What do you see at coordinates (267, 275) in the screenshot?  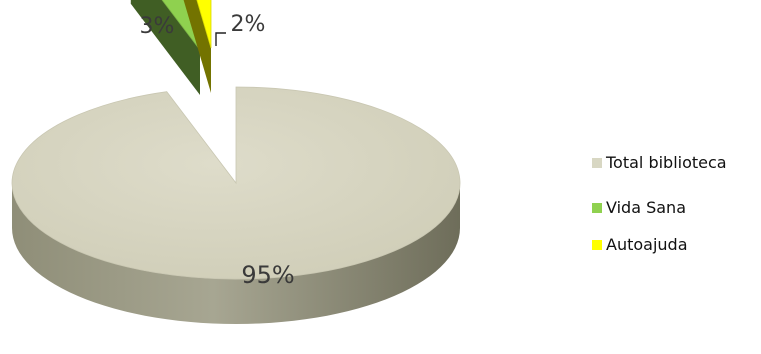 I see `data-label-1: 95%` at bounding box center [267, 275].